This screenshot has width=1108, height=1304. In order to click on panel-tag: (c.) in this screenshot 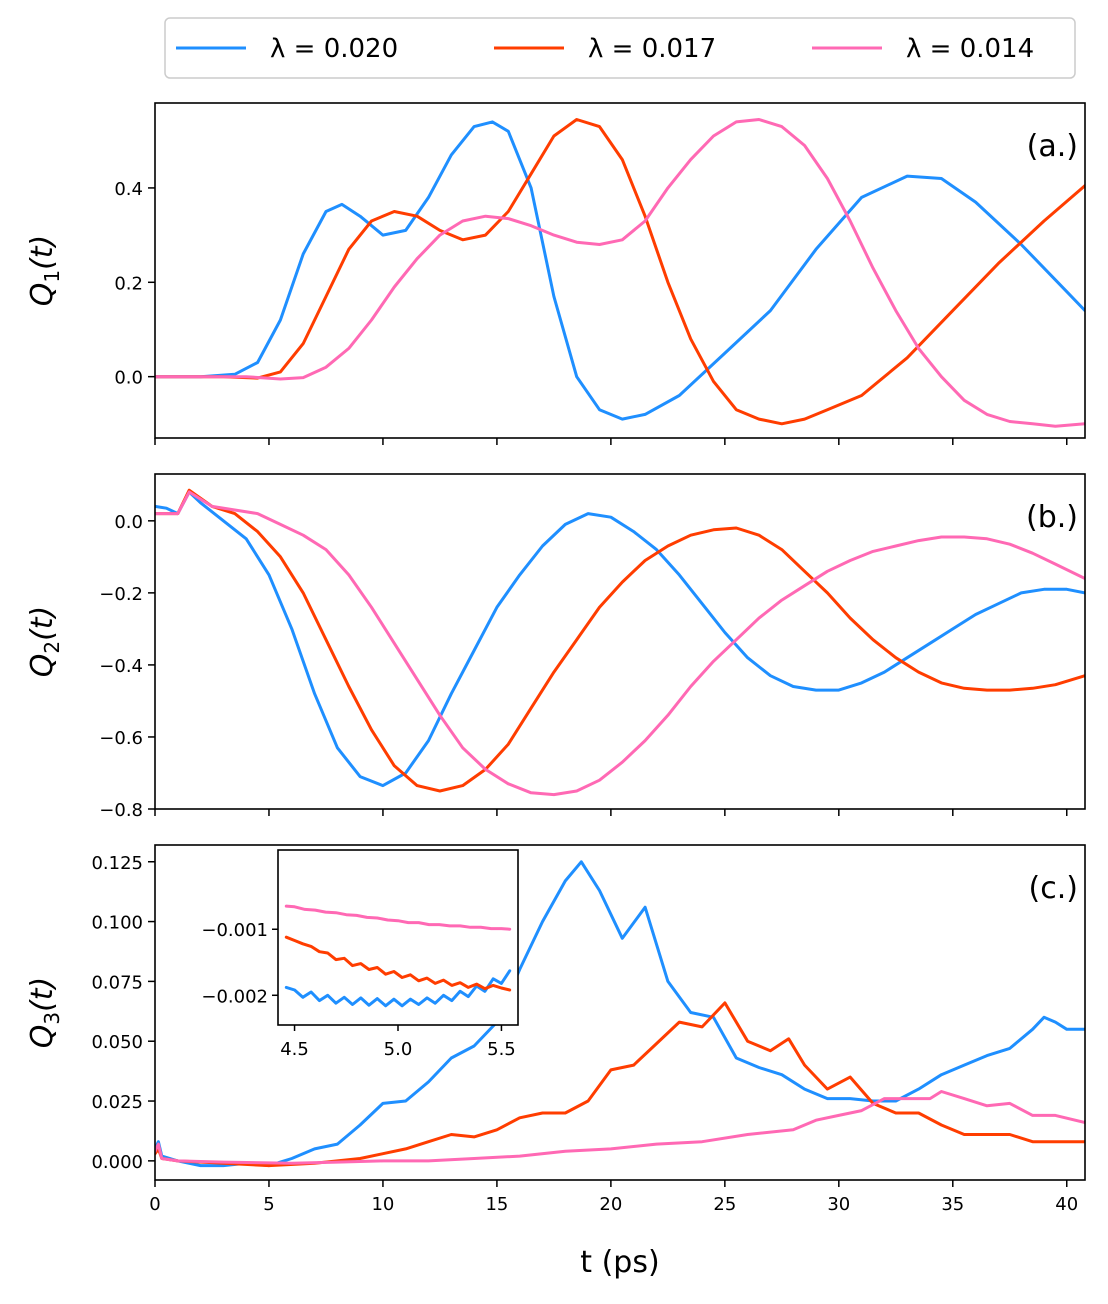, I will do `click(1053, 888)`.